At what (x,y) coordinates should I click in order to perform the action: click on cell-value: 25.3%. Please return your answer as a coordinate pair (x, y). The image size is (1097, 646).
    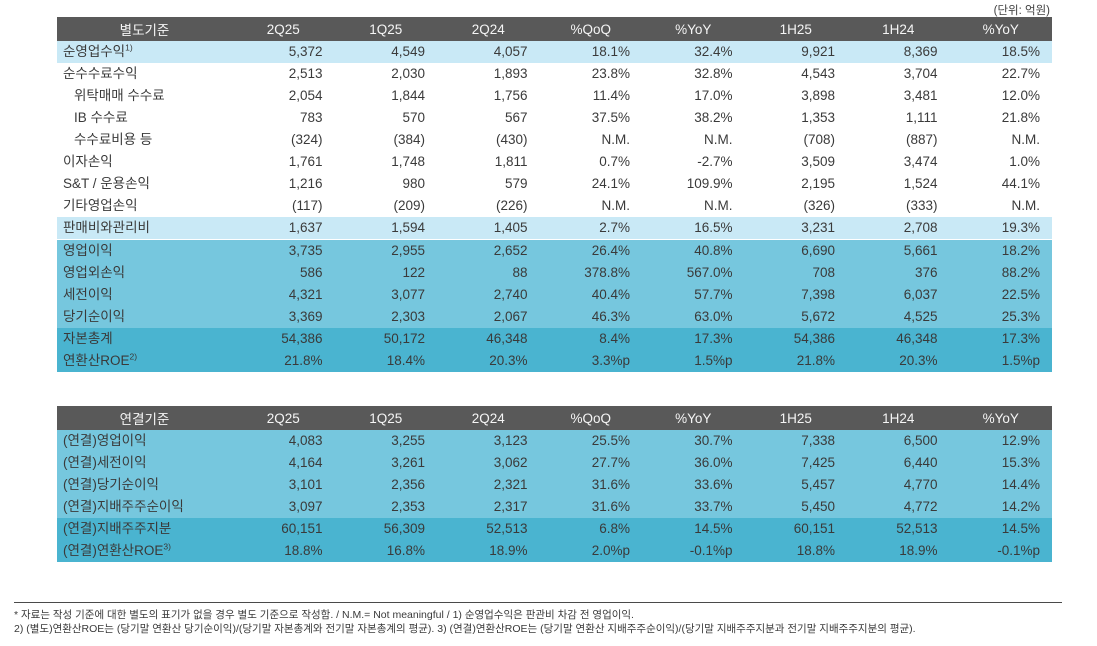
    Looking at the image, I should click on (1020, 316).